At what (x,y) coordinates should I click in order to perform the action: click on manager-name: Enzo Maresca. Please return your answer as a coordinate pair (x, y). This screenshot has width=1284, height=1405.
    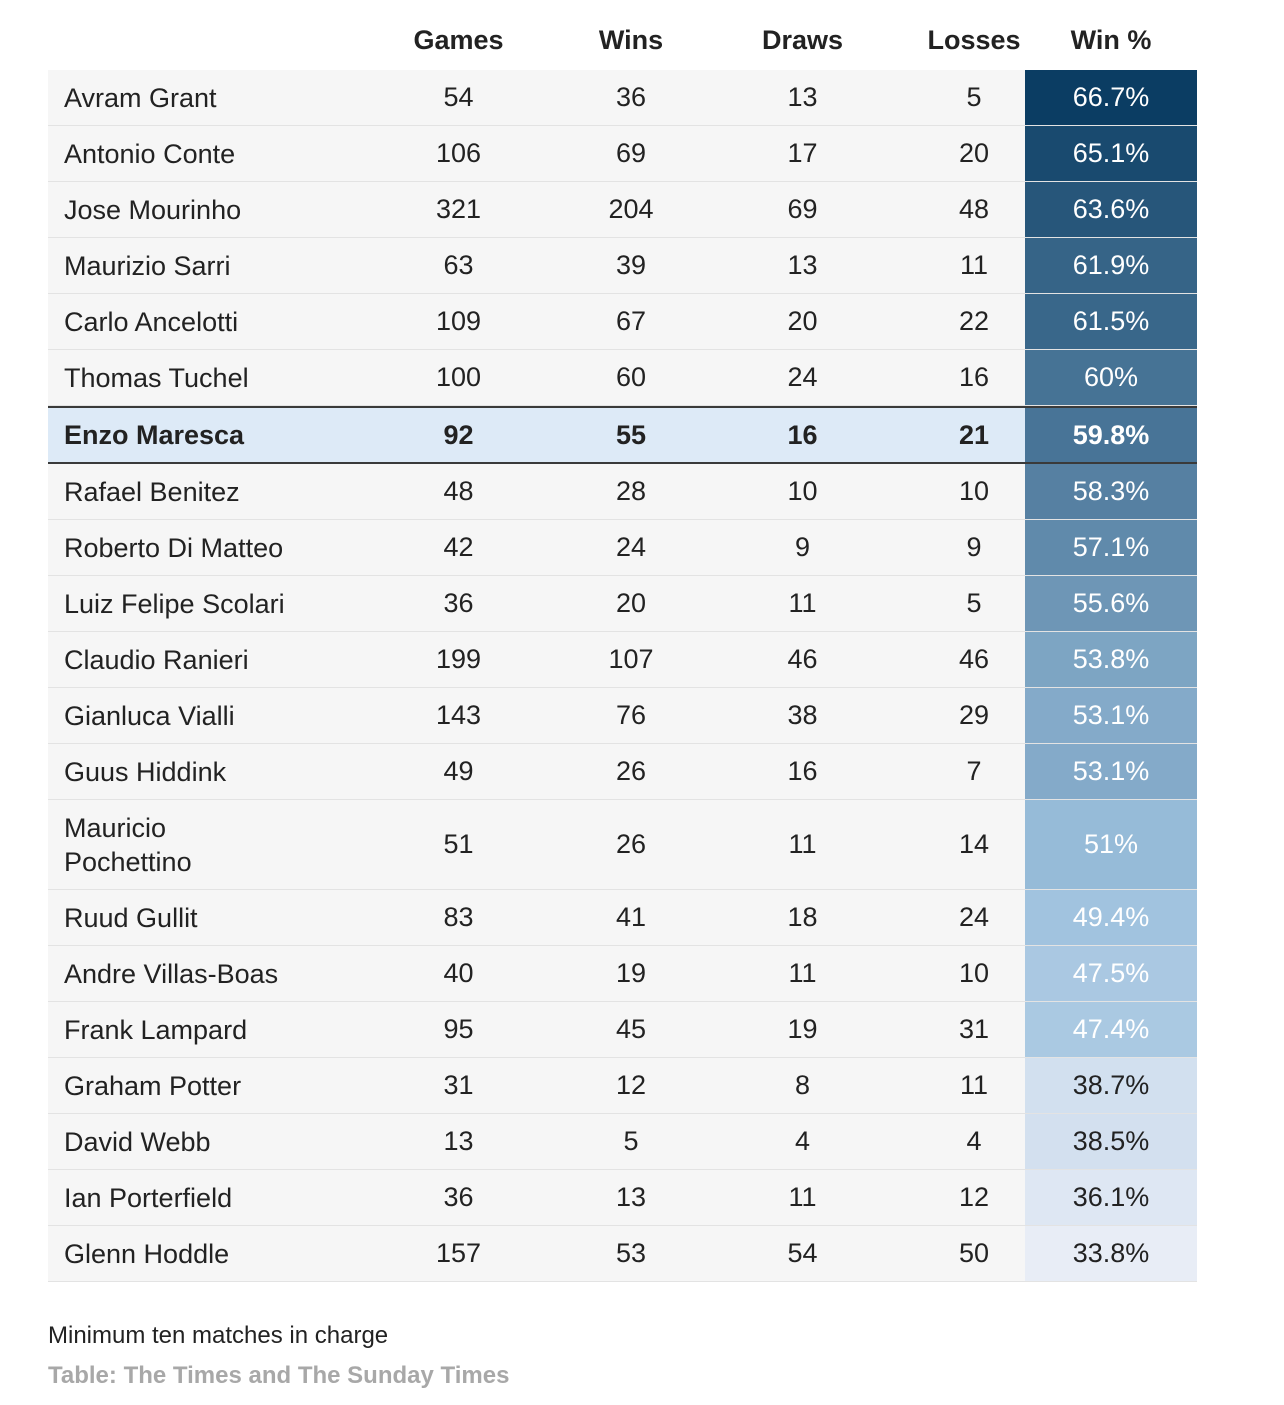
    Looking at the image, I should click on (154, 435).